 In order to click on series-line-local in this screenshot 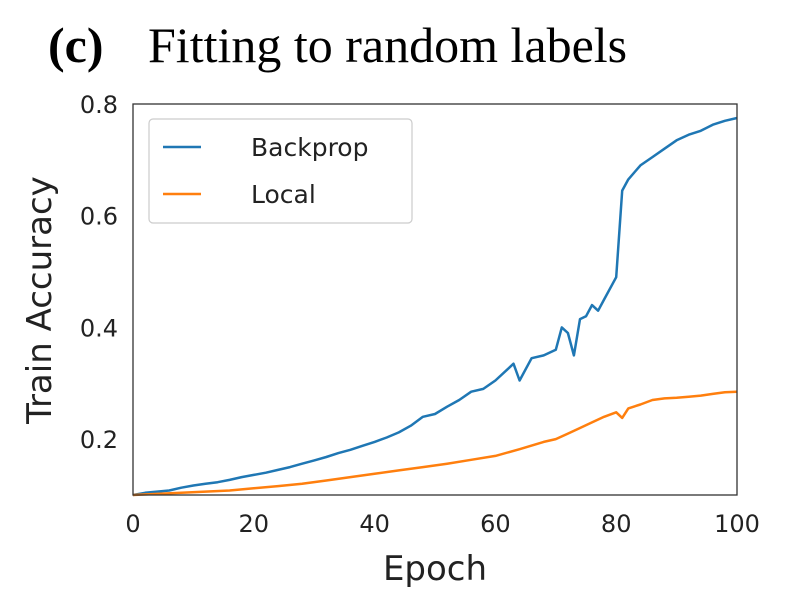, I will do `click(435, 443)`.